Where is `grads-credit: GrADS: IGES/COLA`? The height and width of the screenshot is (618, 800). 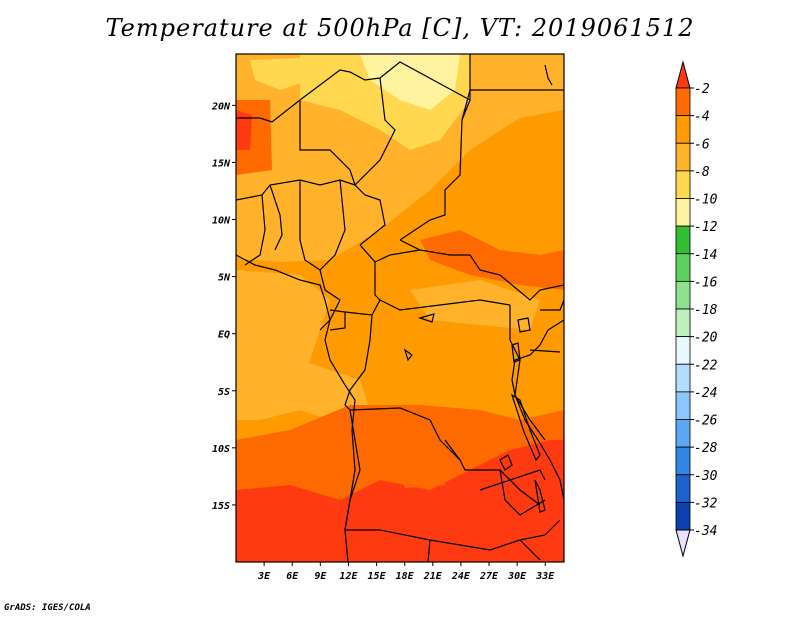 grads-credit: GrADS: IGES/COLA is located at coordinates (47, 608).